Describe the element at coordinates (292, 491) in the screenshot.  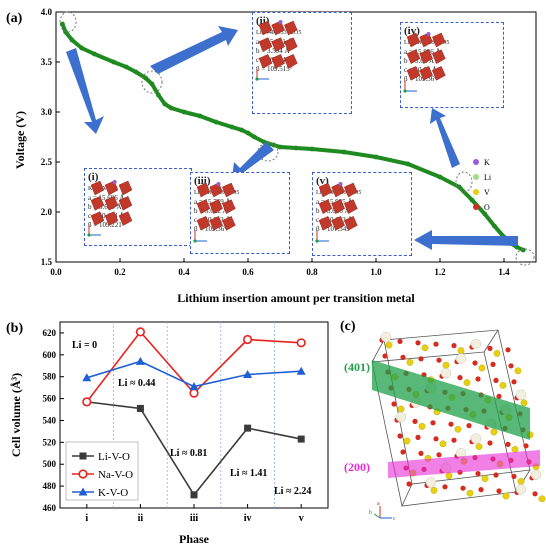
I see `li-content-annotation: Li ≈ 2.24` at that location.